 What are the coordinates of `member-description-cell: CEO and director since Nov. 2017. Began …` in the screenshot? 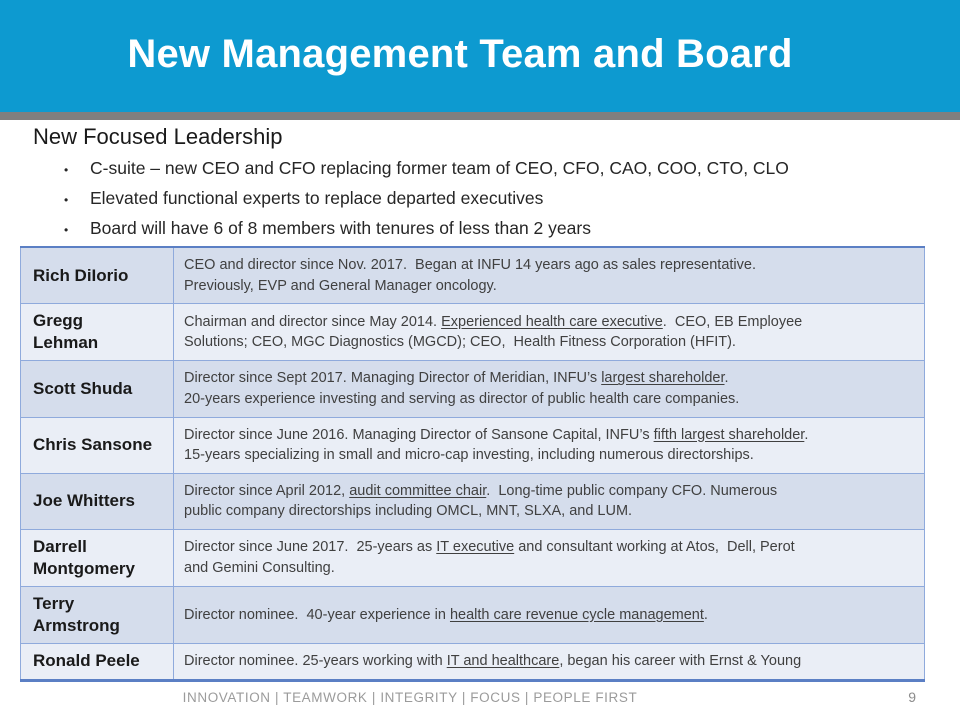 It's located at (549, 275).